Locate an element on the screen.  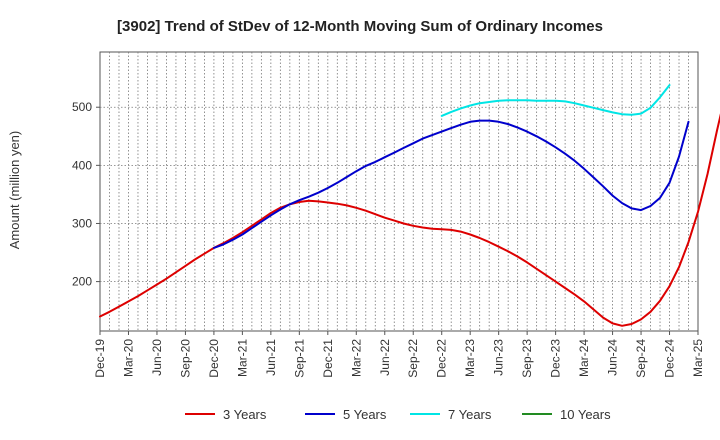
x-tick-label: Mar-24 is located at coordinates (584, 358).